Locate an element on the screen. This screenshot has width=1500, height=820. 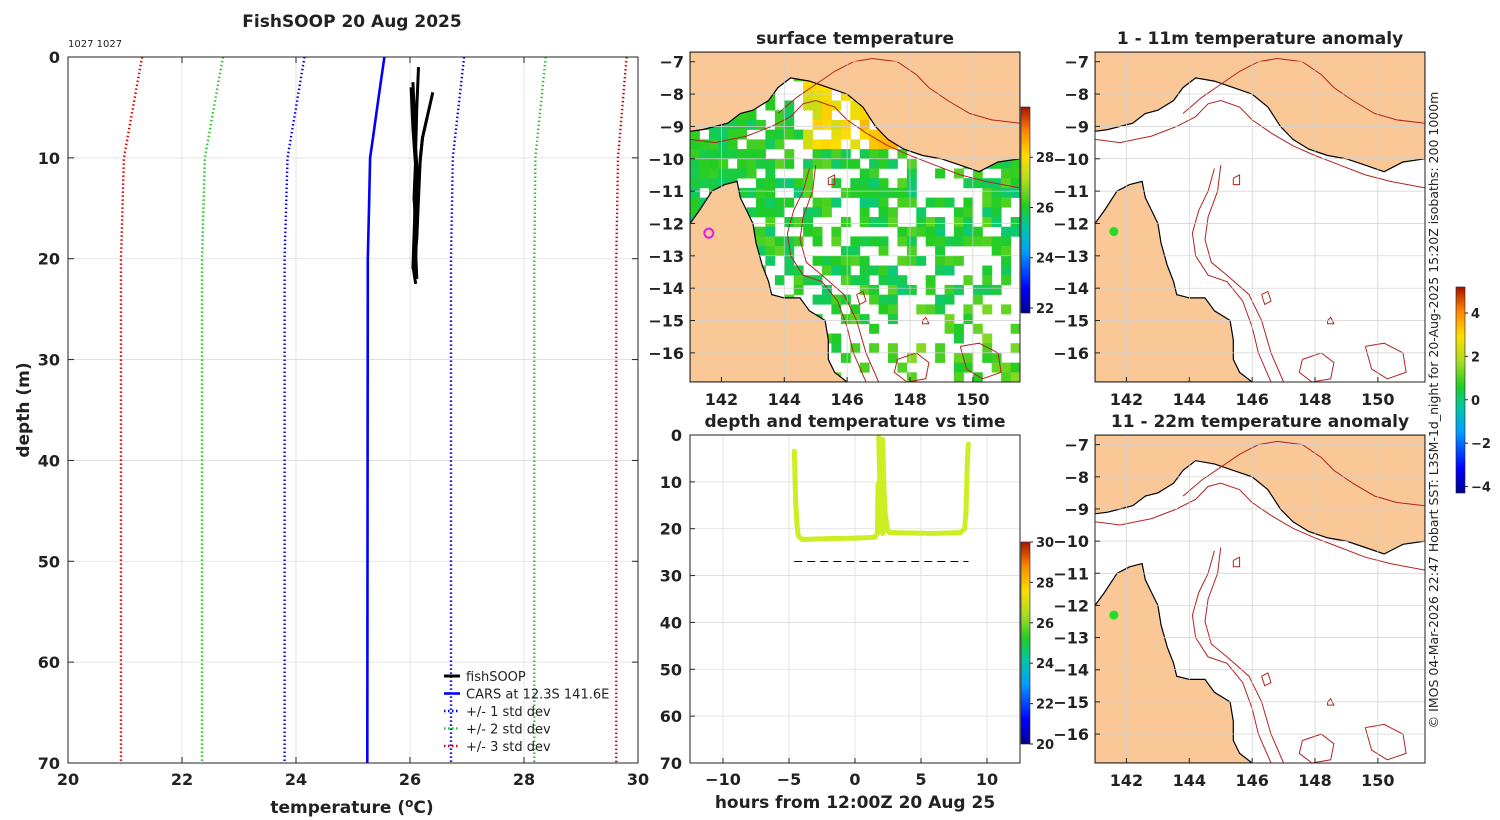
time-series-xtick-label: −5 is located at coordinates (789, 779).